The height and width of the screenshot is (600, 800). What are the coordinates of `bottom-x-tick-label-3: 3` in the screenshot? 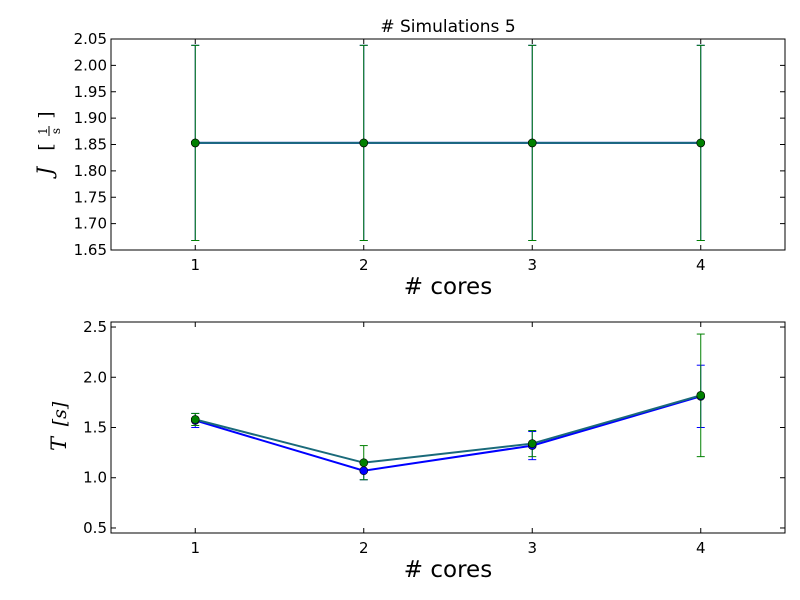 It's located at (532, 548).